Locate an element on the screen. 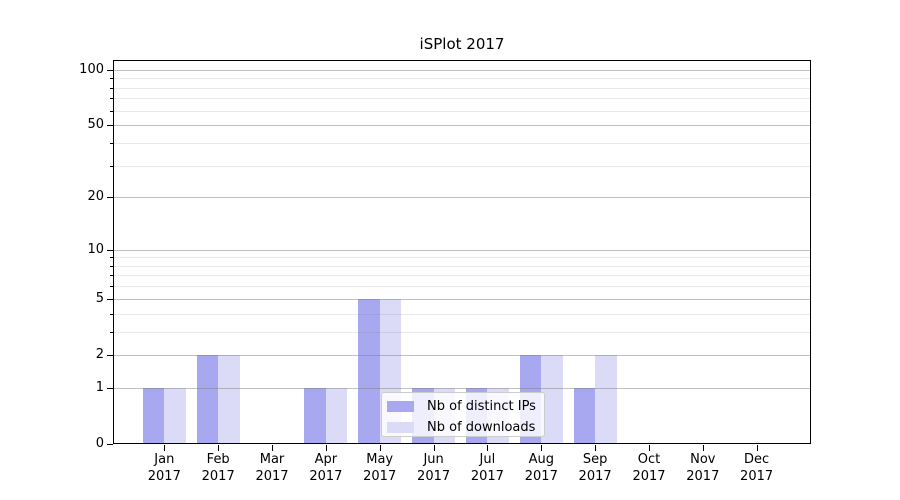  x-tick-month: Nov is located at coordinates (703, 459).